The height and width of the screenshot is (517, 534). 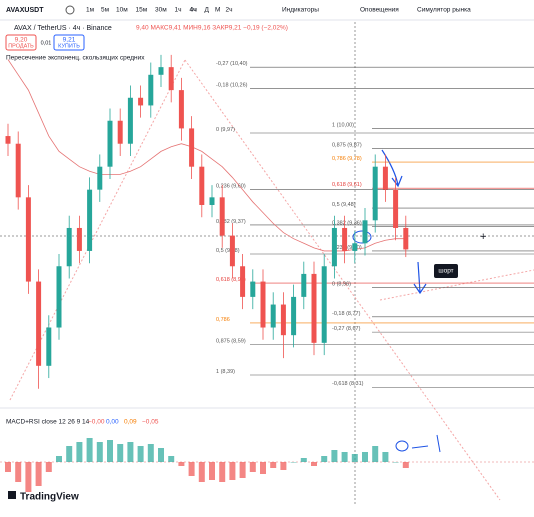 I want to click on interval: 5м, so click(x=105, y=10).